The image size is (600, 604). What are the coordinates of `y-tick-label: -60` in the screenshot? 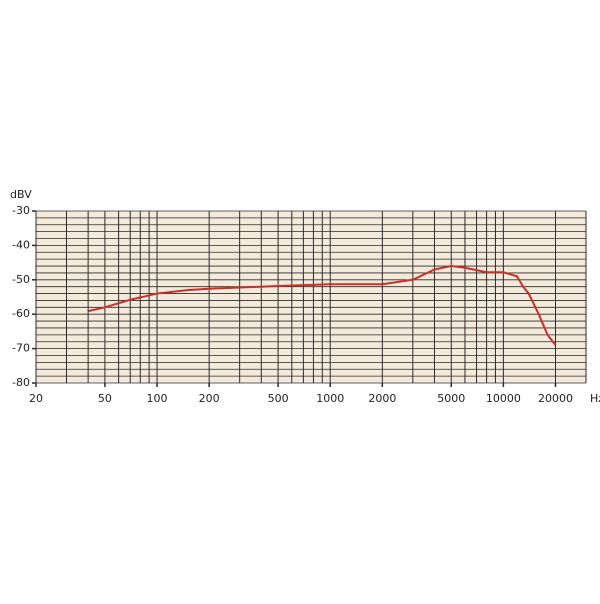 It's located at (21, 313).